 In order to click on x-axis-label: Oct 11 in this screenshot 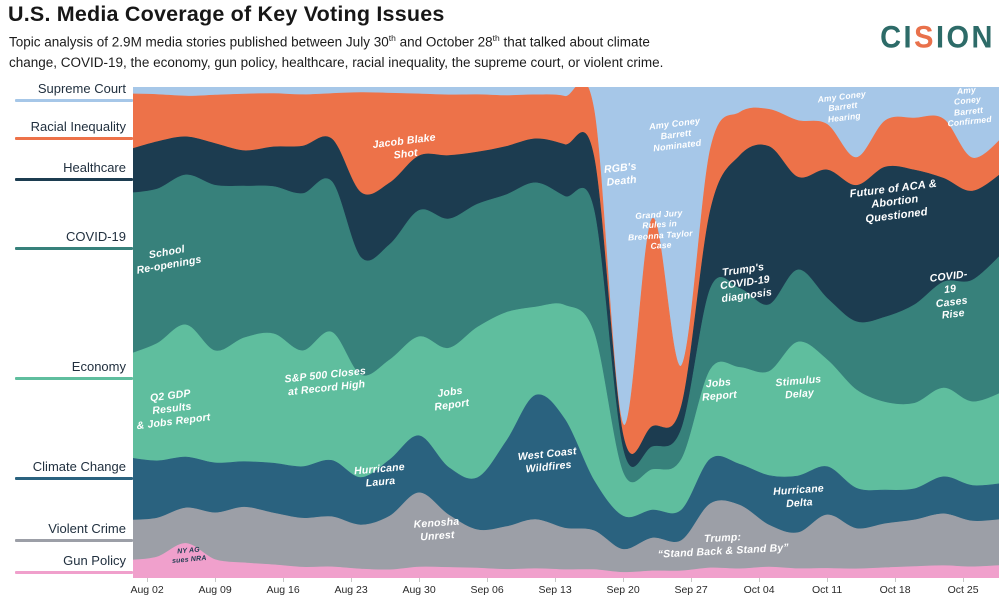, I will do `click(827, 590)`.